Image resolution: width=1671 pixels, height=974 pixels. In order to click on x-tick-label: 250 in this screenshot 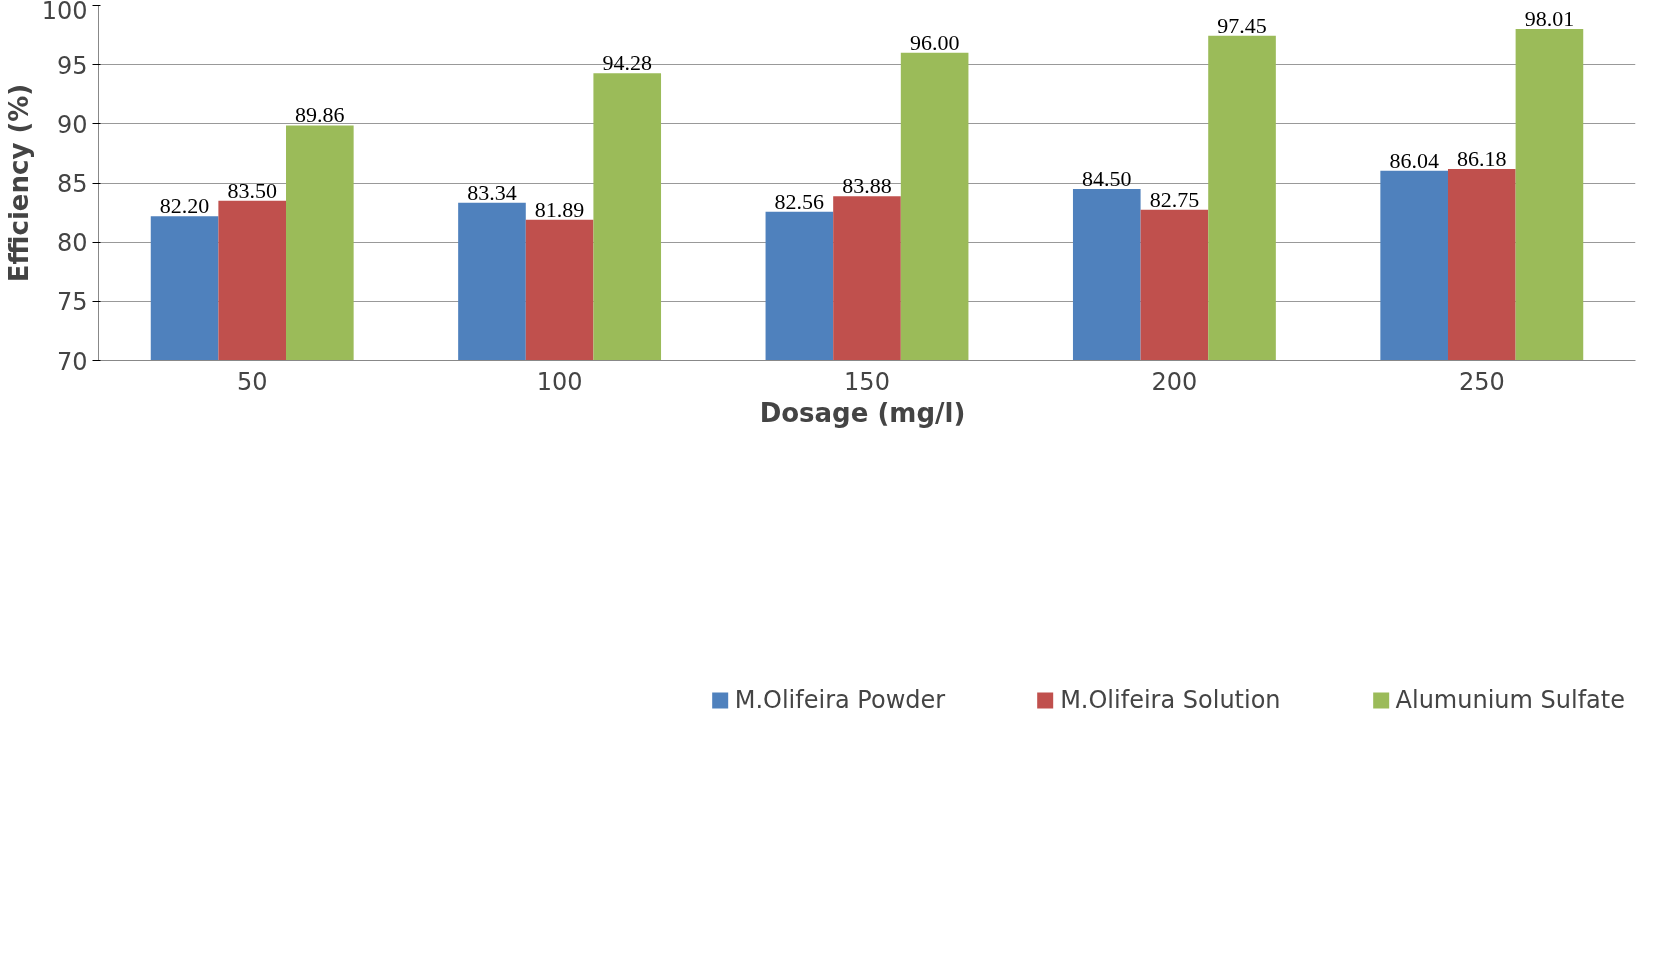, I will do `click(1481, 381)`.